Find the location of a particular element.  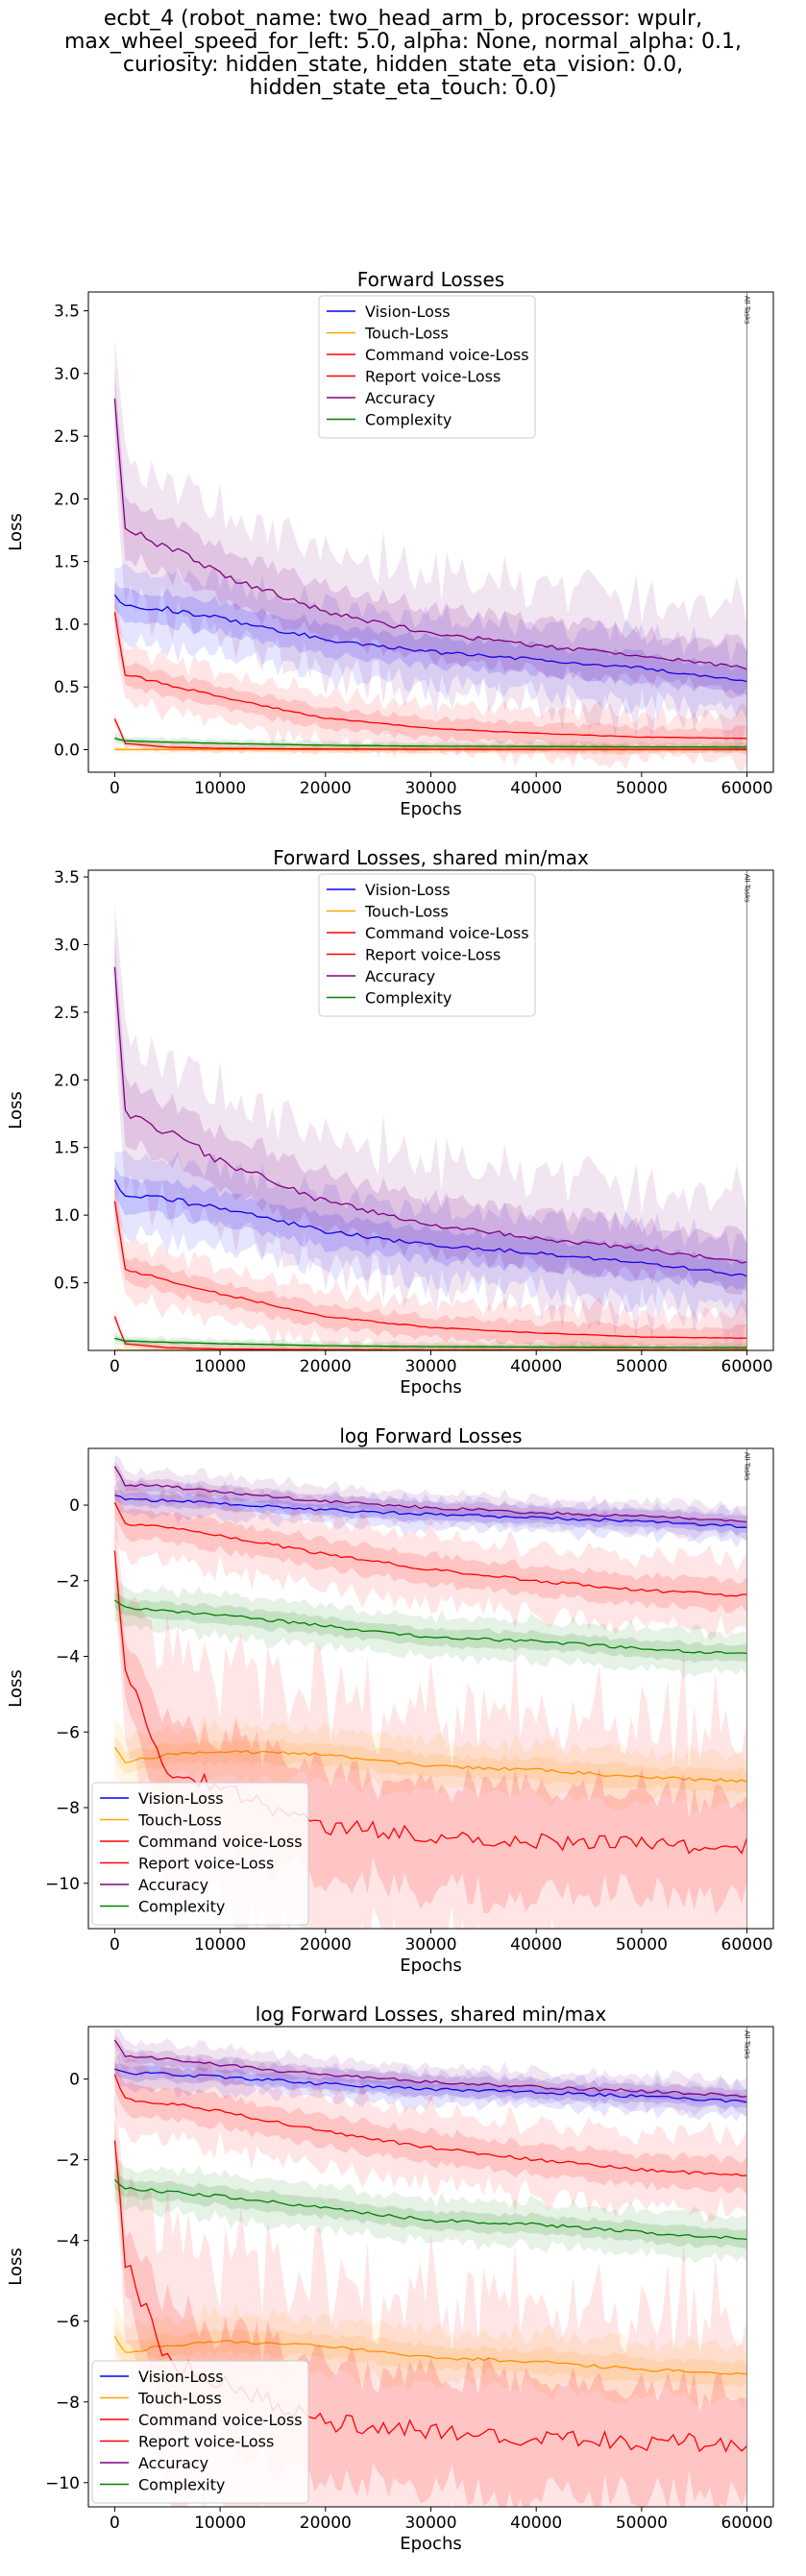

chart-title: log Forward Losses is located at coordinates (430, 1436).